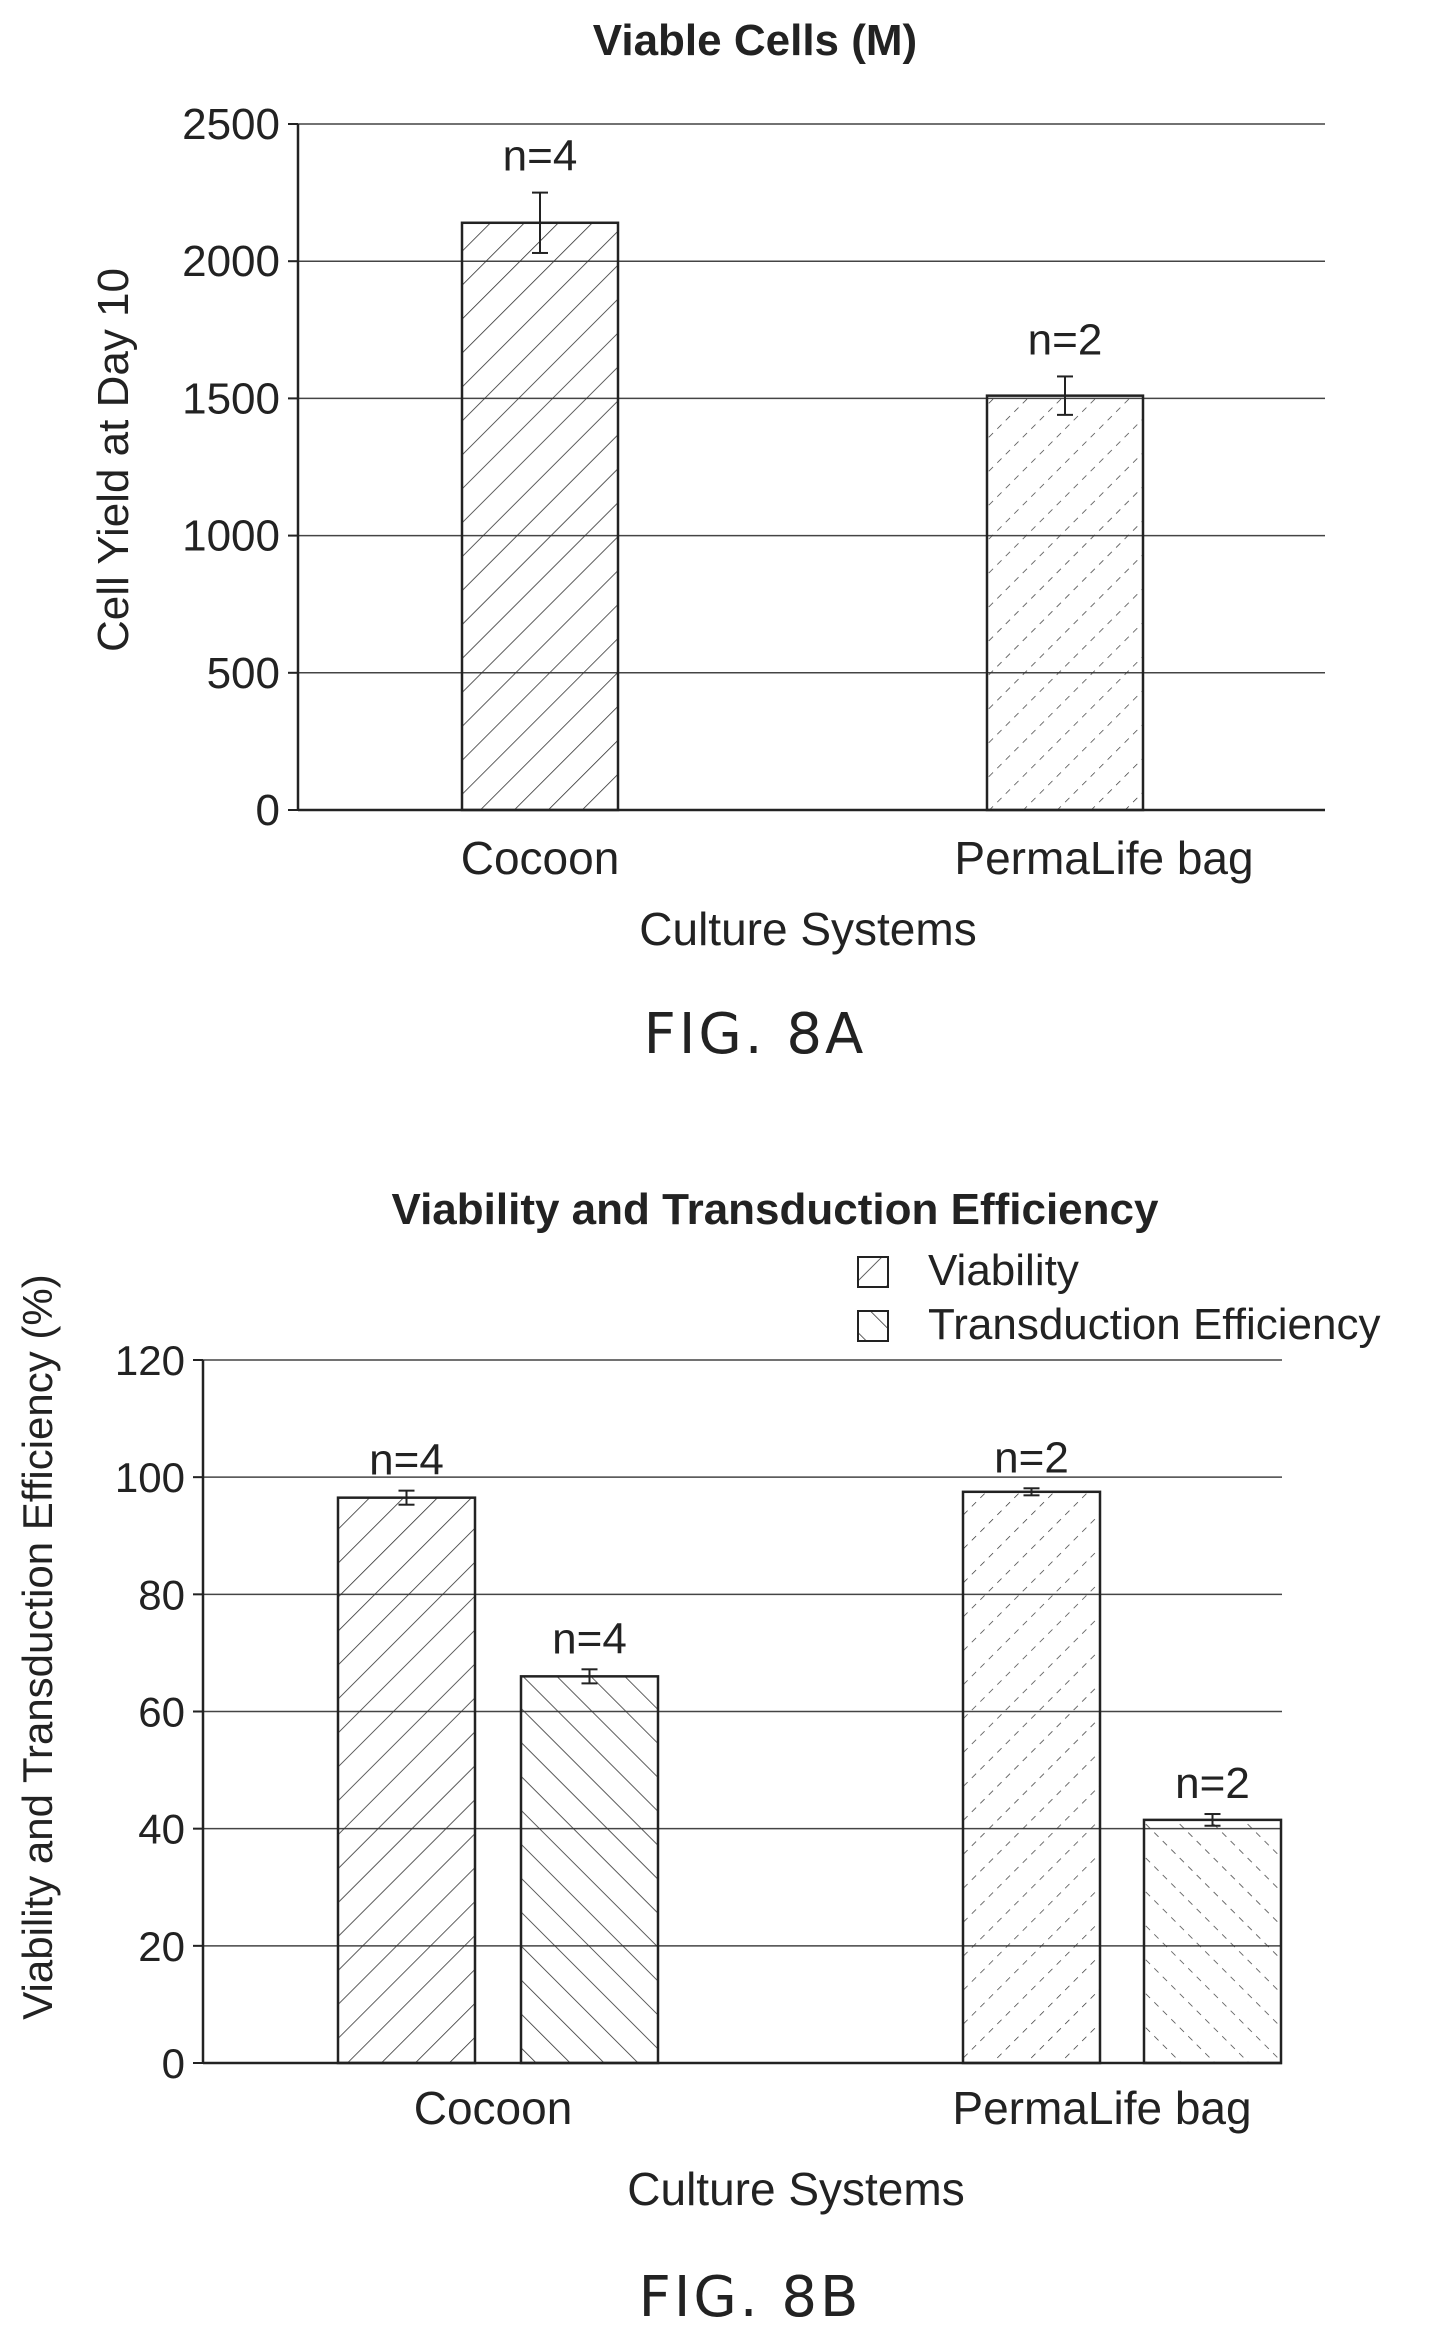 This screenshot has width=1454, height=2331. Describe the element at coordinates (1101, 2108) in the screenshot. I see `chart-b-x-tick-label: PermaLife bag` at that location.